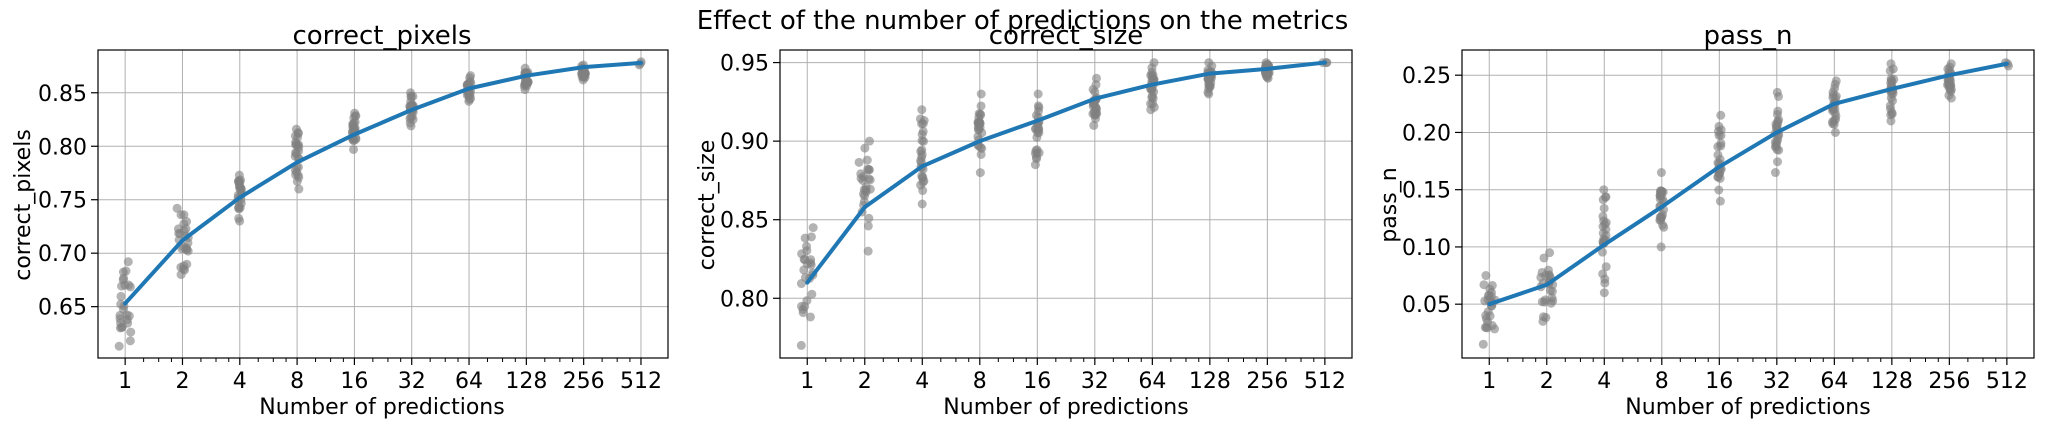 The image size is (2045, 429). Describe the element at coordinates (1389, 204) in the screenshot. I see `y-axis-label: pass_n` at that location.